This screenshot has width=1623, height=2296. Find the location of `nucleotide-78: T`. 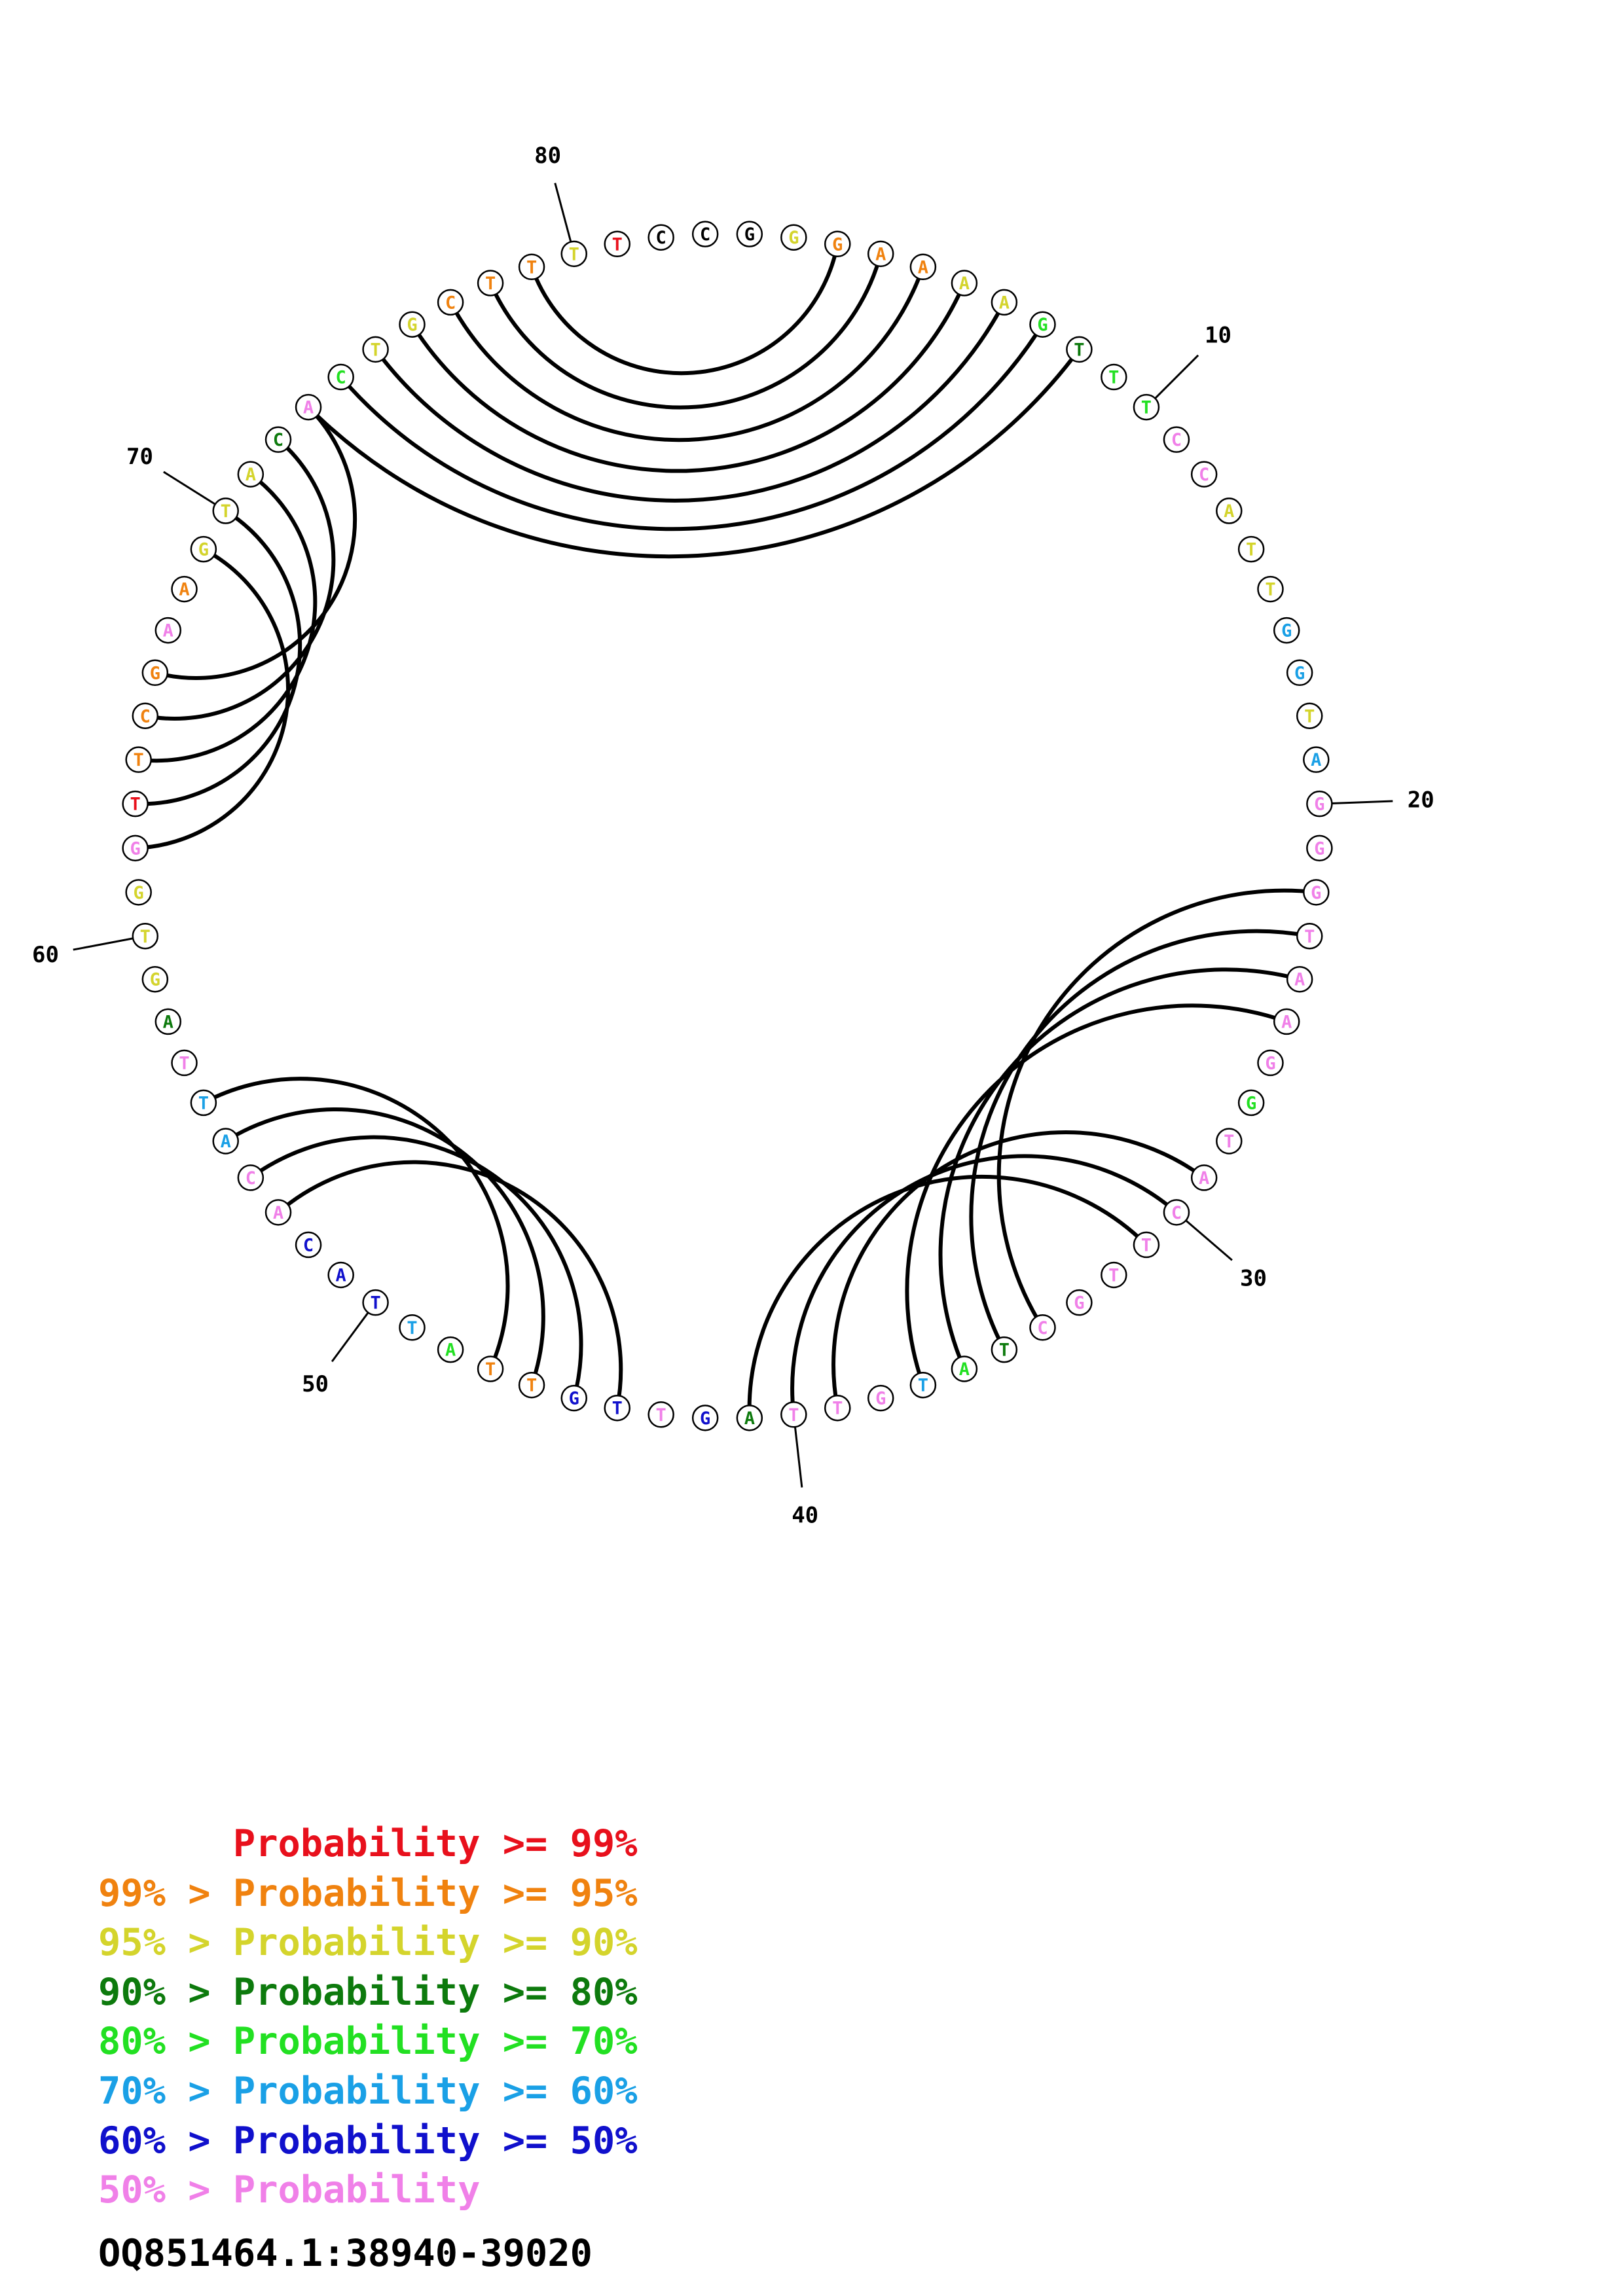

nucleotide-78: T is located at coordinates (490, 283).